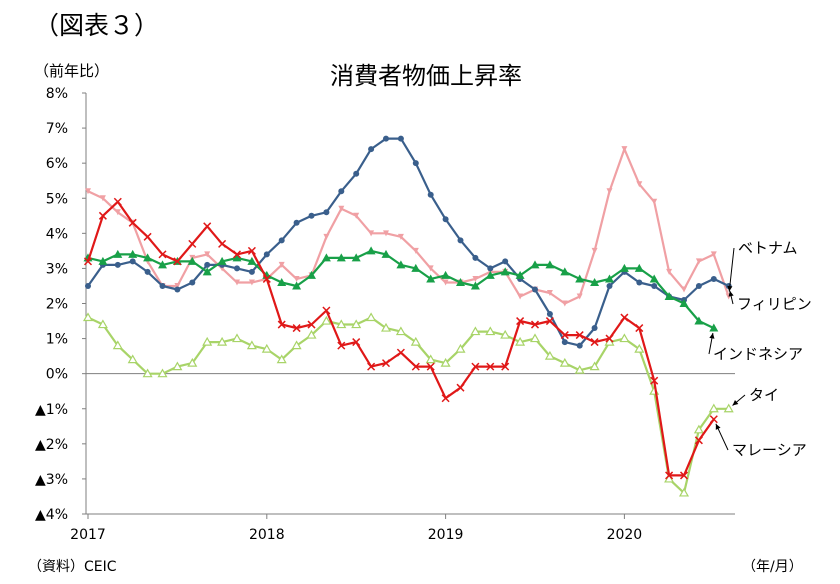 The image size is (840, 584). I want to click on callout-マレーシア: マレーシア, so click(761, 441).